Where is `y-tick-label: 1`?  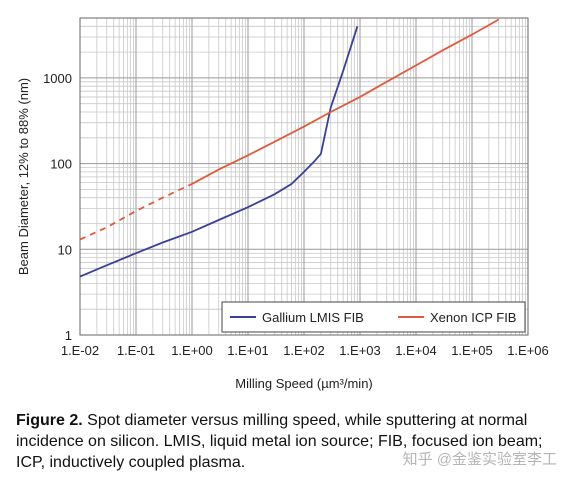 y-tick-label: 1 is located at coordinates (68, 335).